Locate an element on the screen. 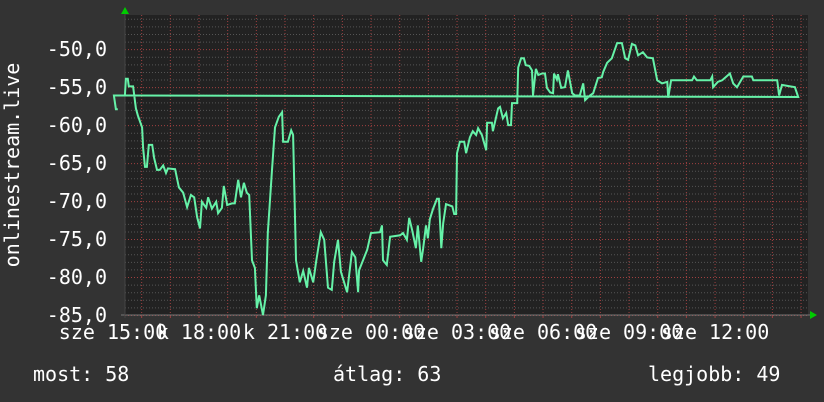 The image size is (824, 402). legend-current: most: 58 is located at coordinates (81, 374).